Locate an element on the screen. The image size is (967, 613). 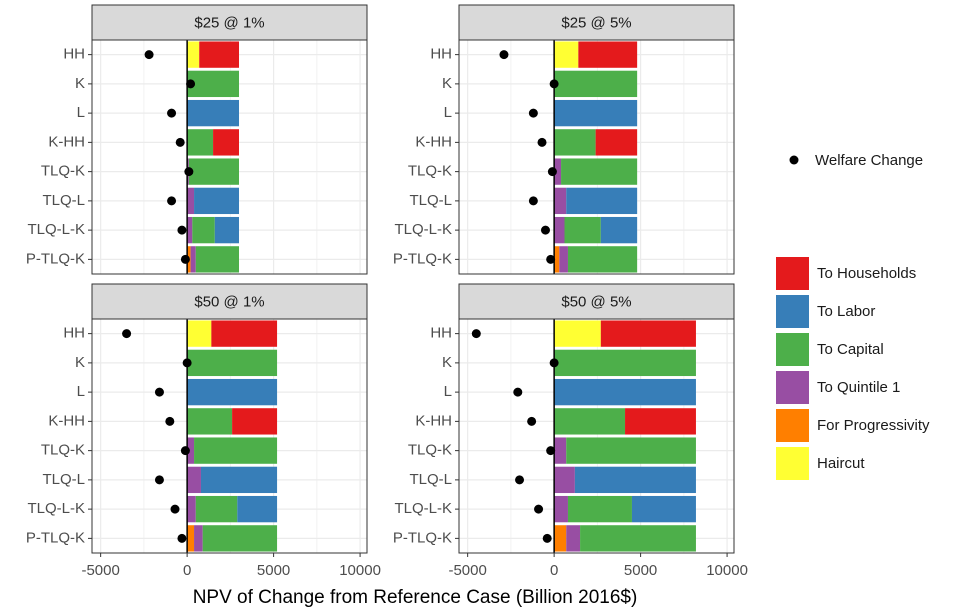
legend-label: To Capital is located at coordinates (850, 349).